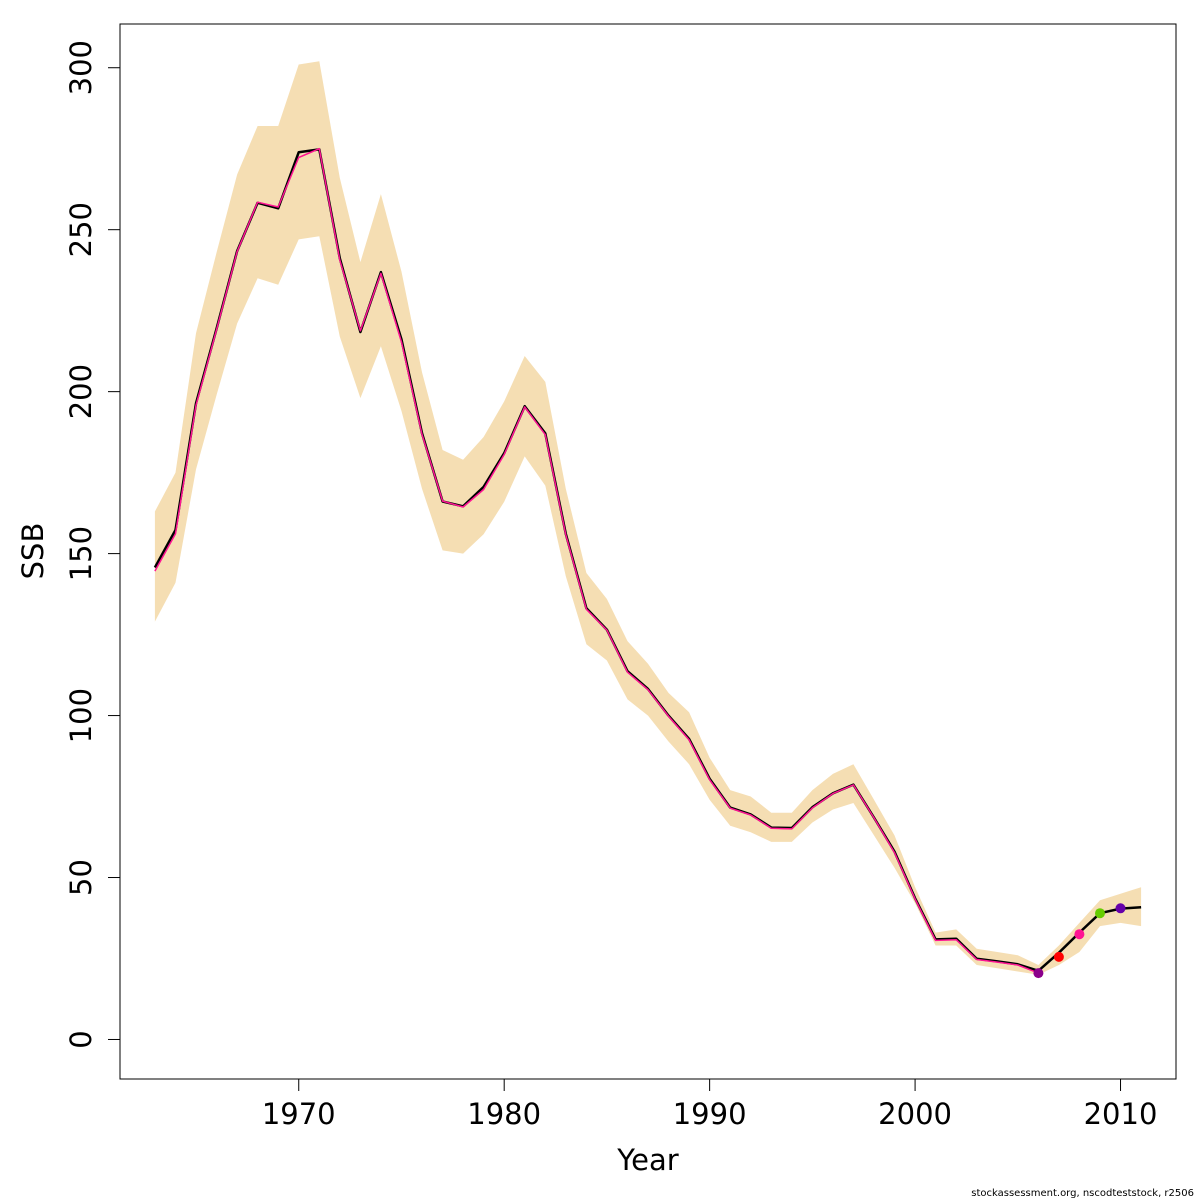 This screenshot has width=1200, height=1200. I want to click on retro-point-layer, so click(1079, 941).